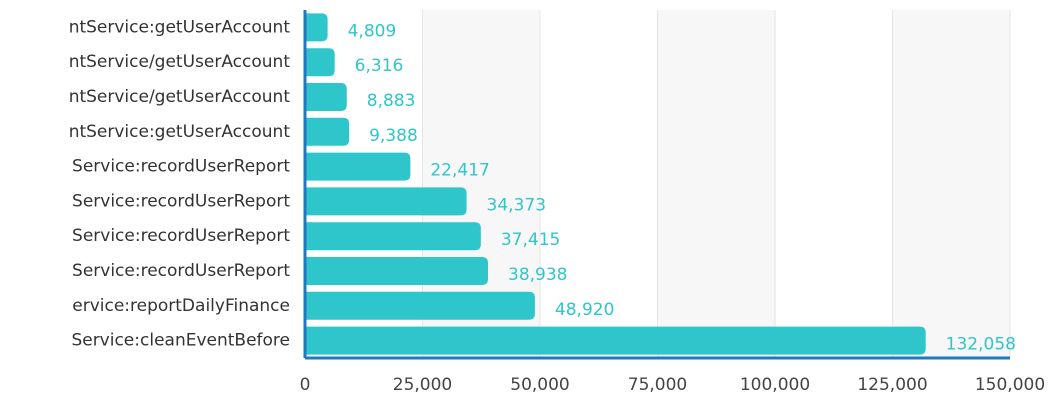 Image resolution: width=1059 pixels, height=402 pixels. I want to click on value-label: 37,415, so click(530, 240).